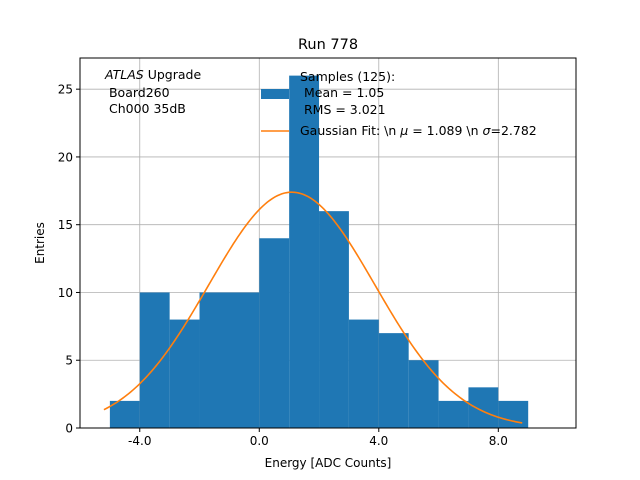  What do you see at coordinates (275, 94) in the screenshot?
I see `legend-samples-swatch` at bounding box center [275, 94].